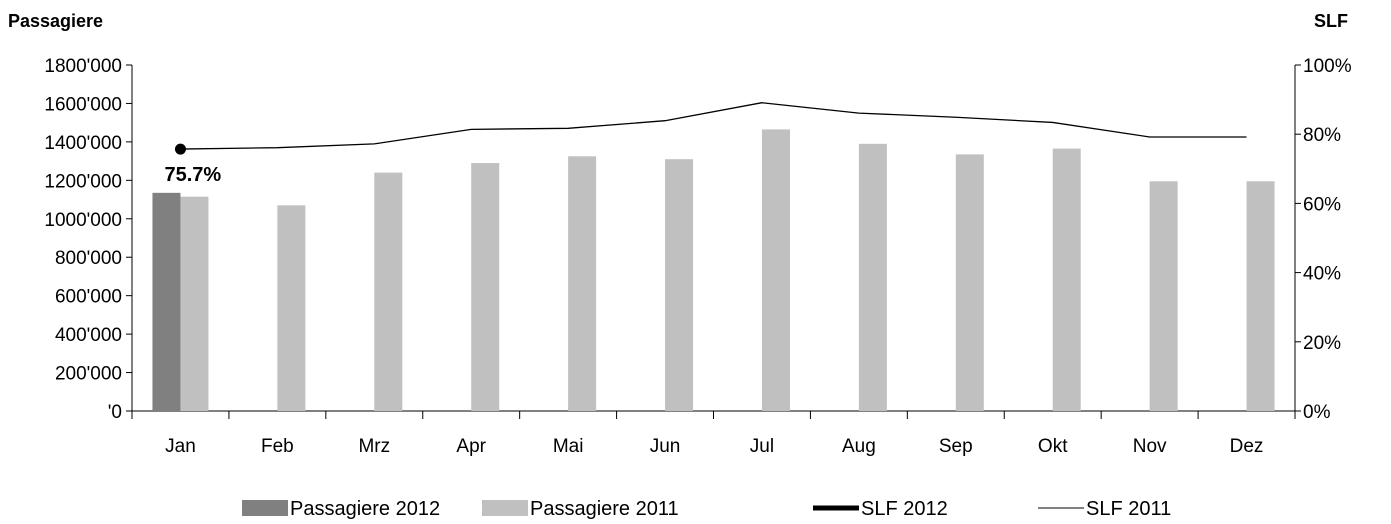 The width and height of the screenshot is (1391, 524). Describe the element at coordinates (88, 258) in the screenshot. I see `y-left-tick-label: 800'000` at that location.